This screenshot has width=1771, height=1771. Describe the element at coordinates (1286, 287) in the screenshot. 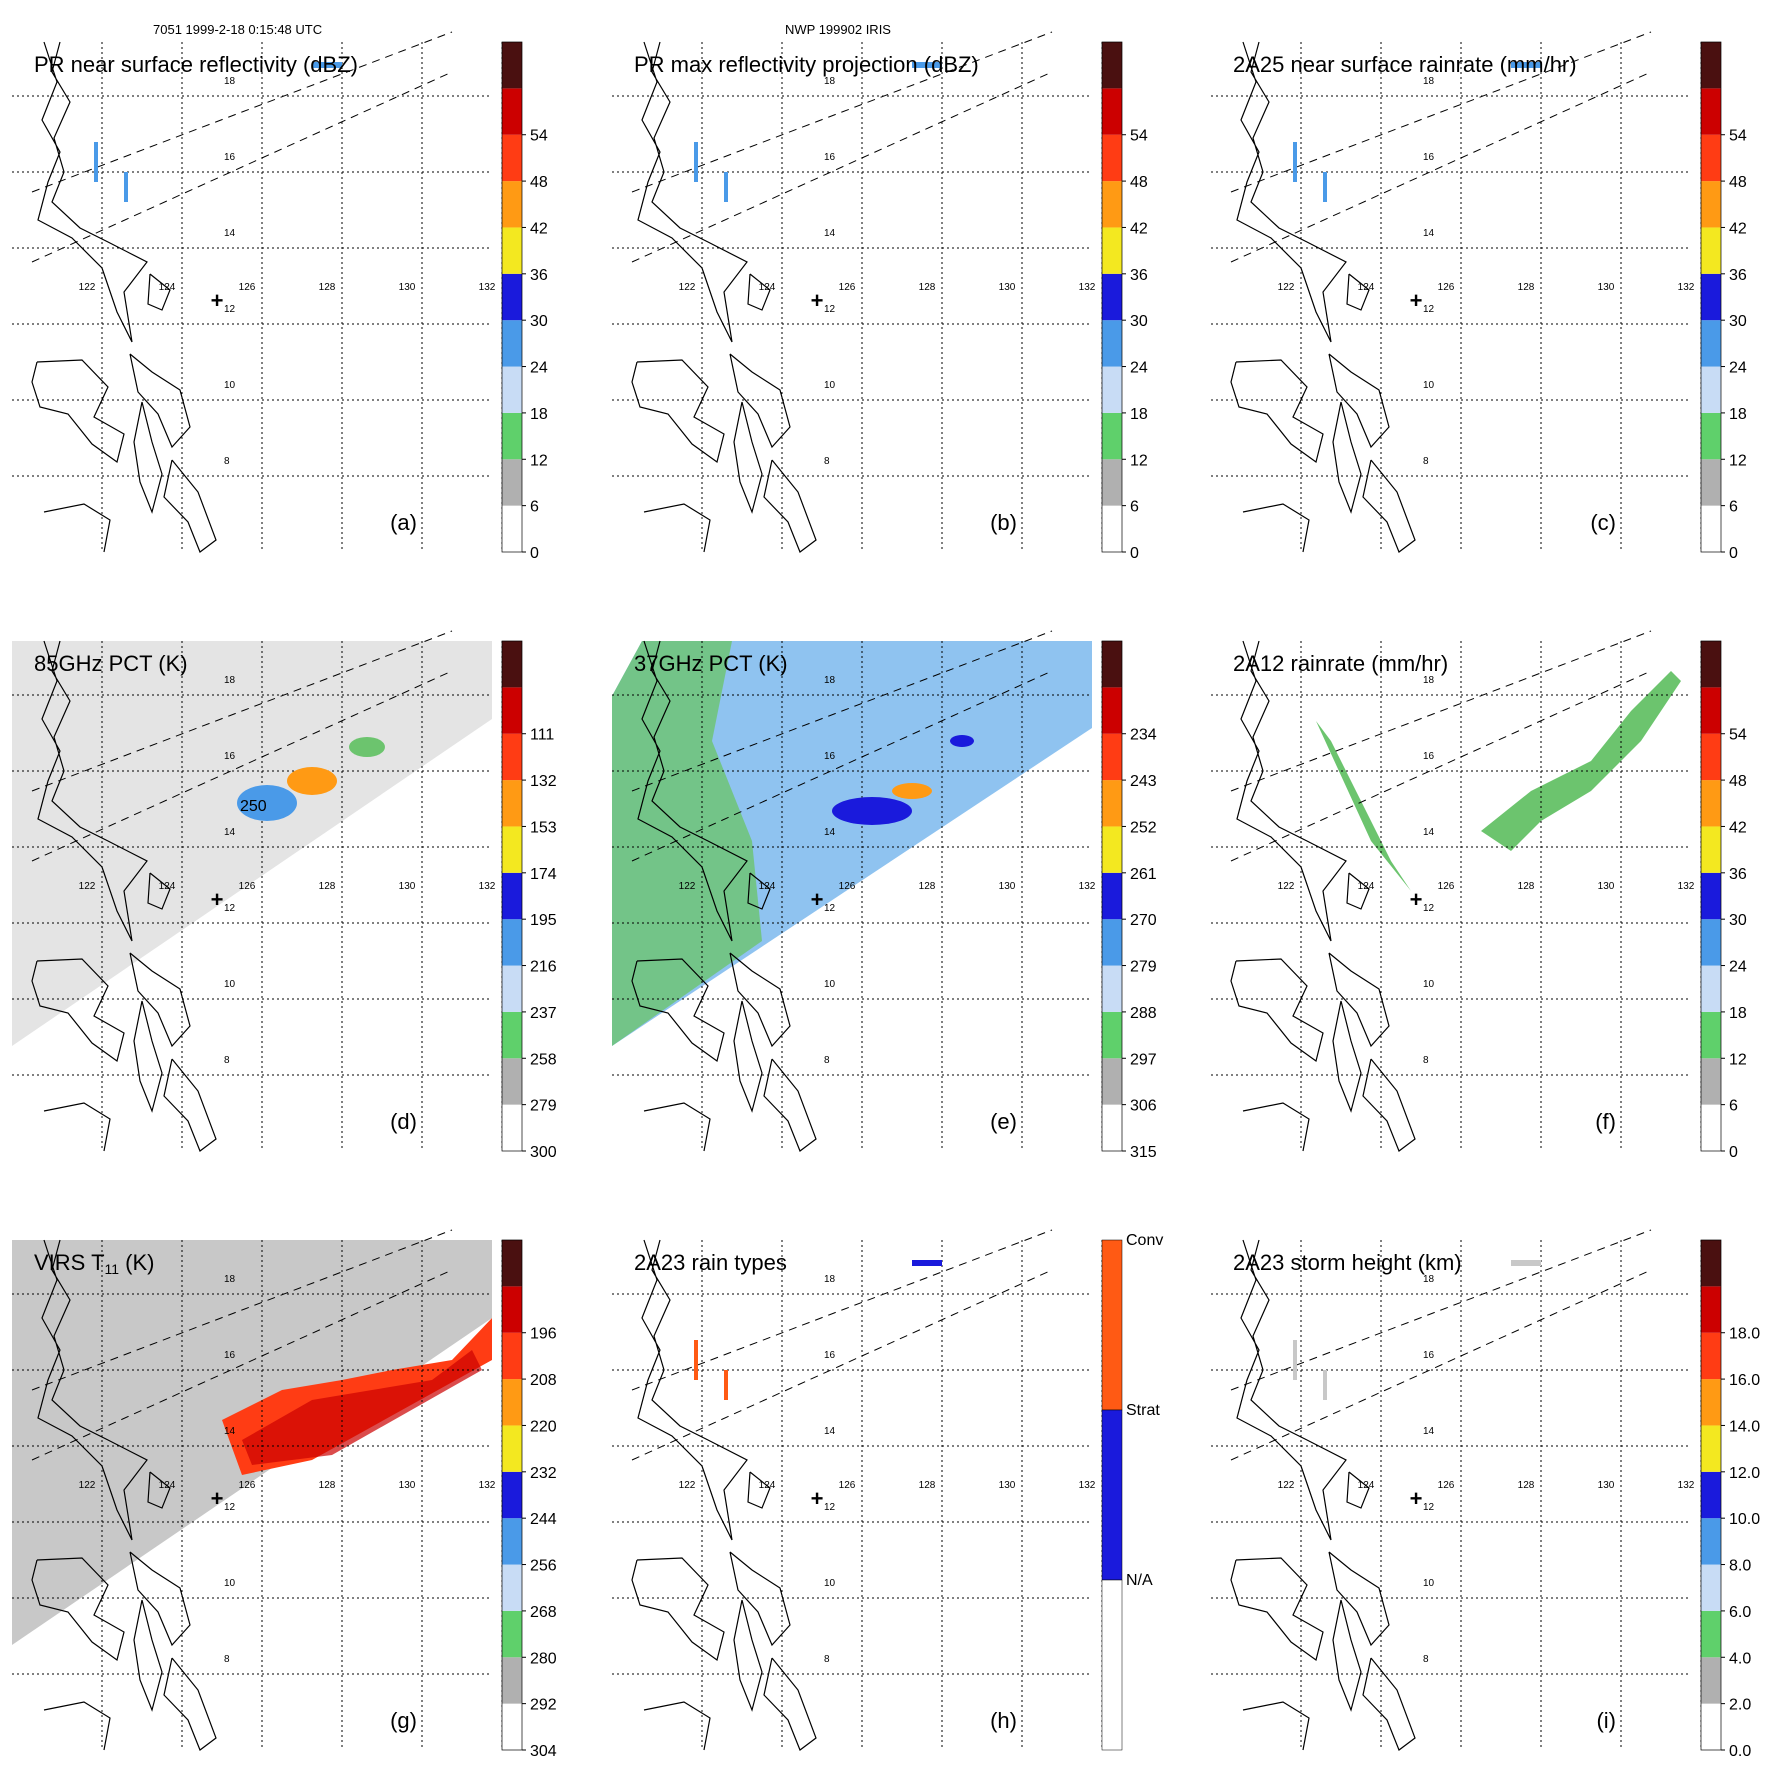

I see `lon-label: 122` at that location.